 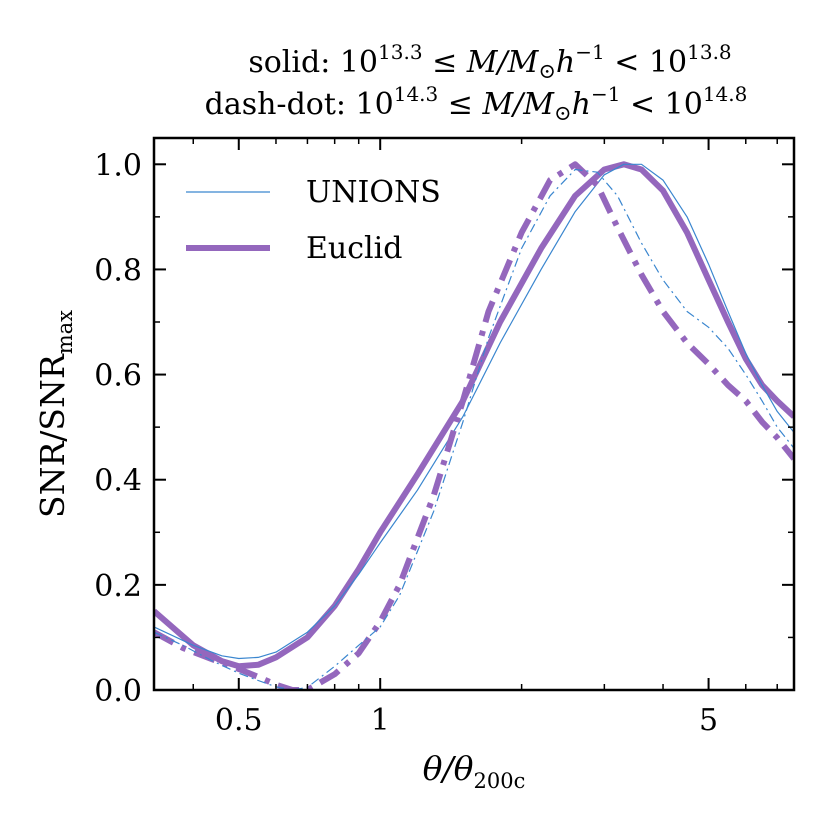 I want to click on y-tick-label: 0.4, so click(x=118, y=481).